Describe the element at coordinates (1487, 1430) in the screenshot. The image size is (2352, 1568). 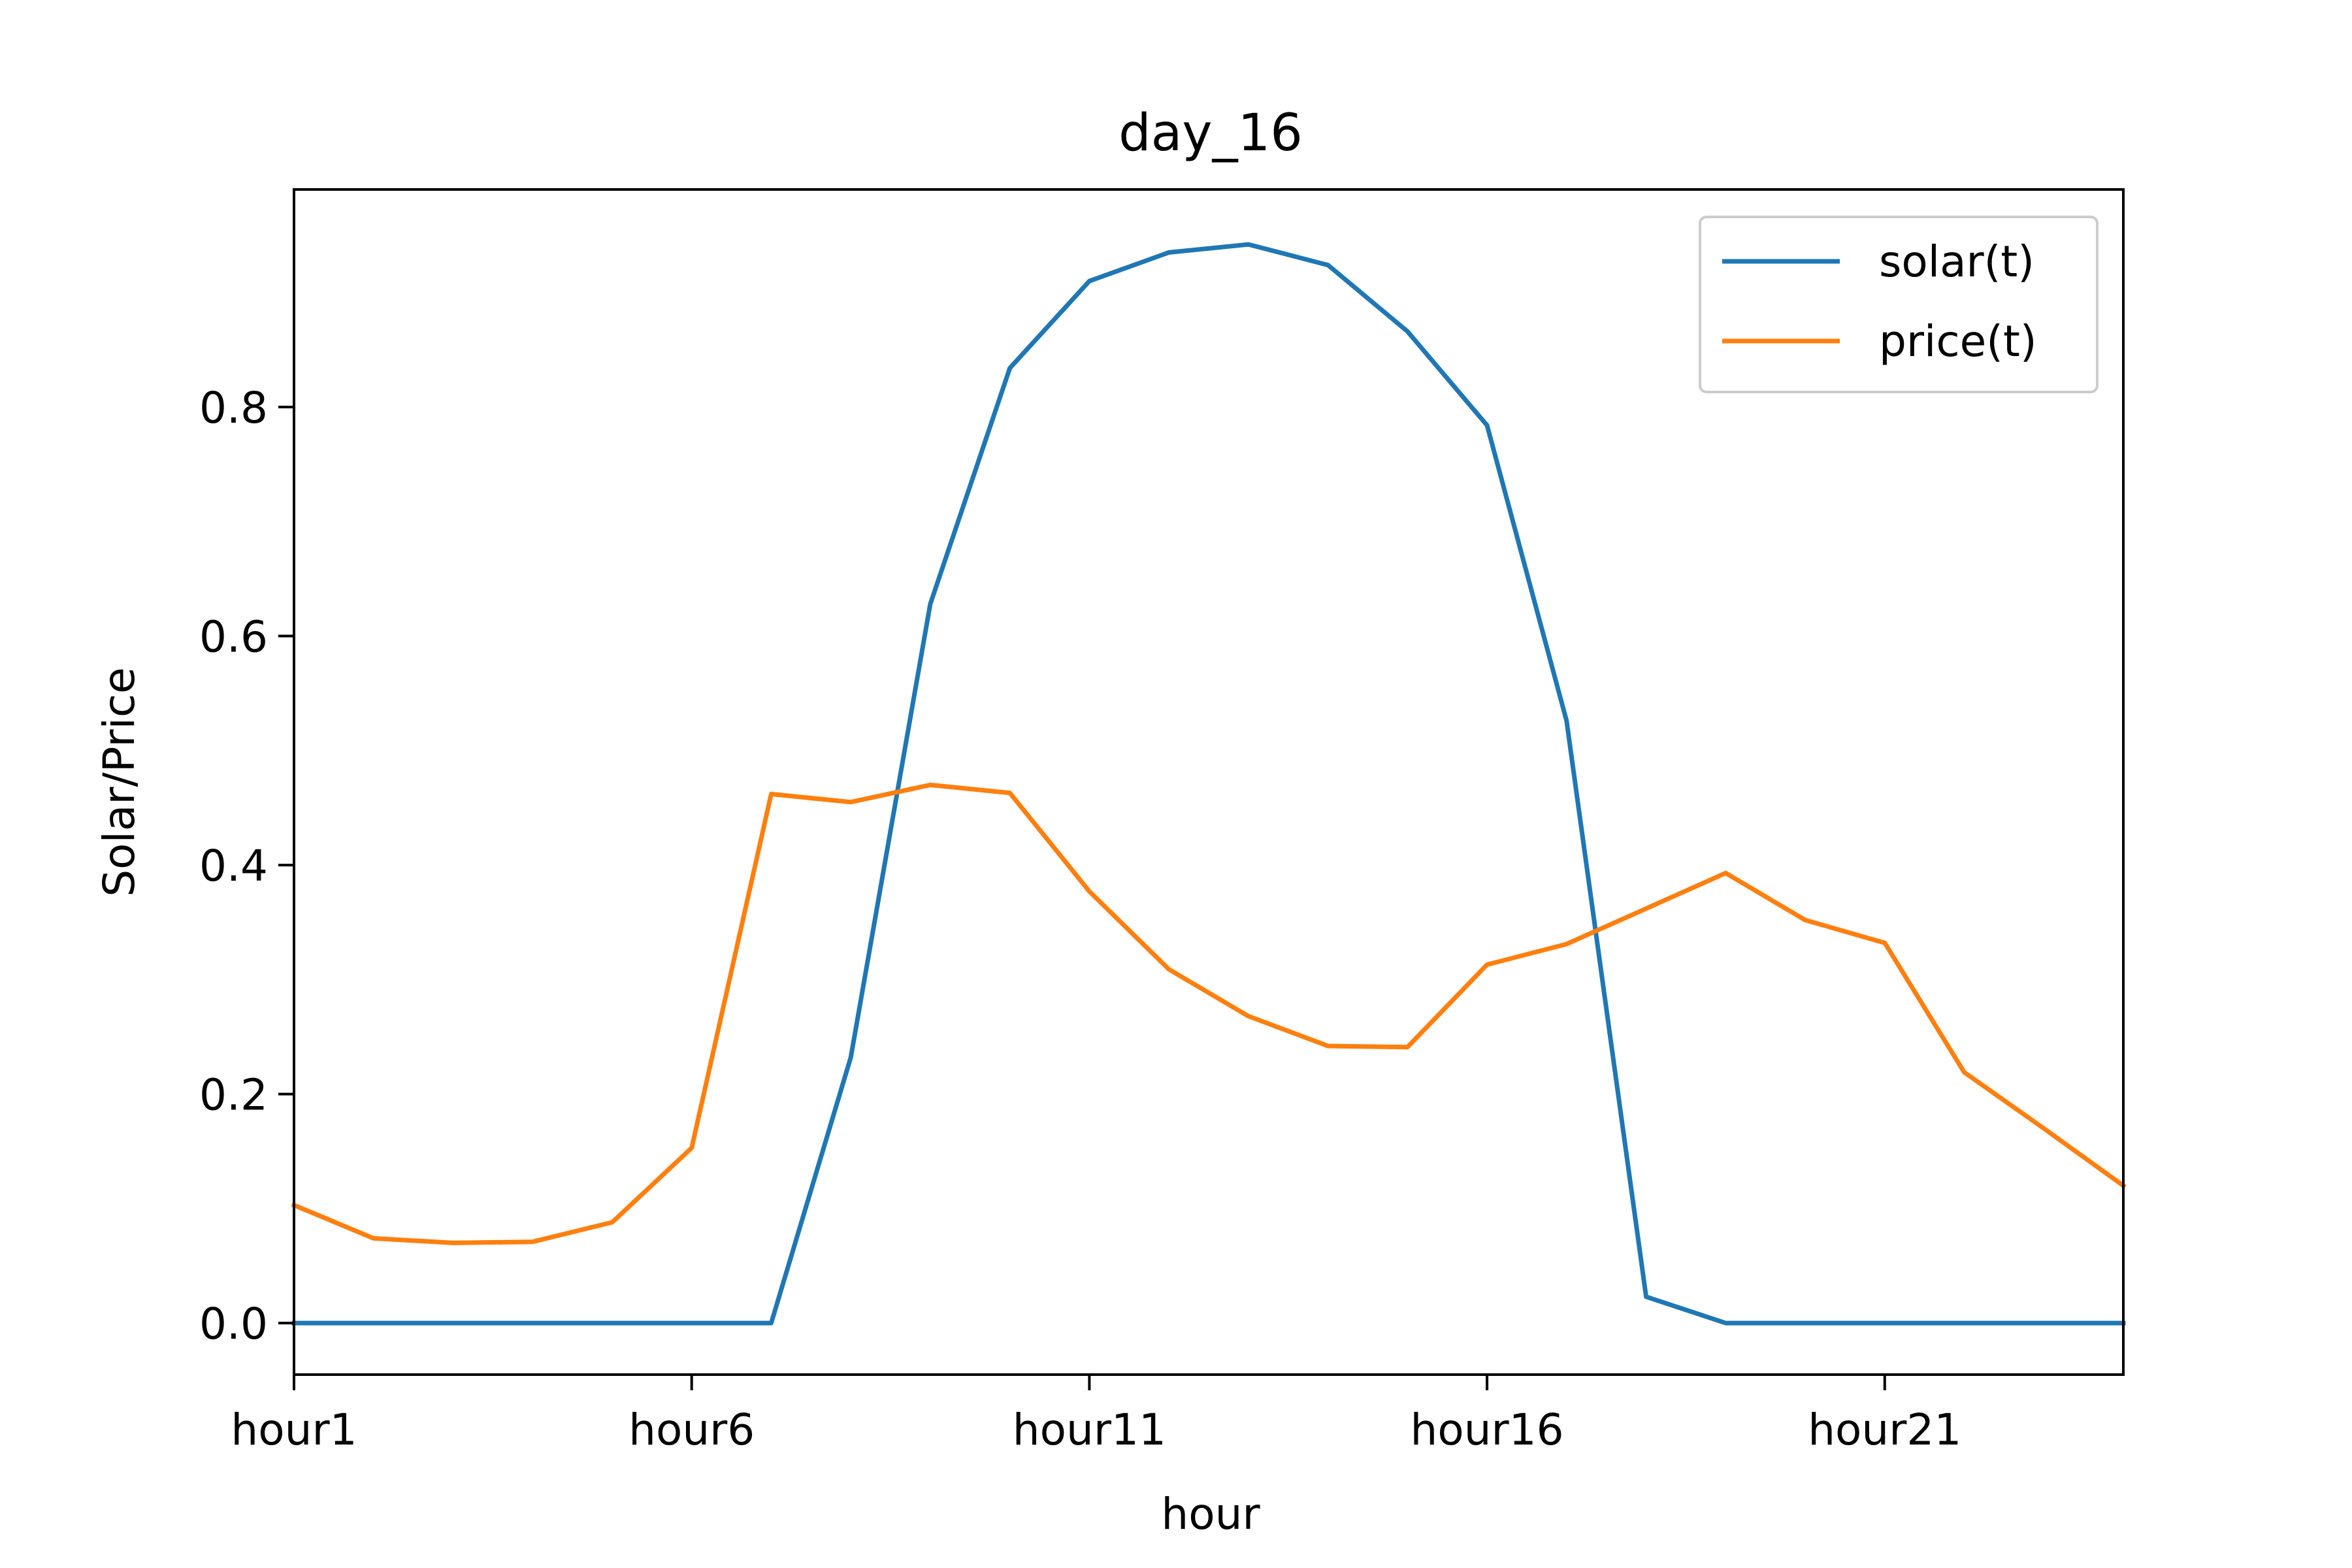
I see `x-tick-label: hour16` at that location.